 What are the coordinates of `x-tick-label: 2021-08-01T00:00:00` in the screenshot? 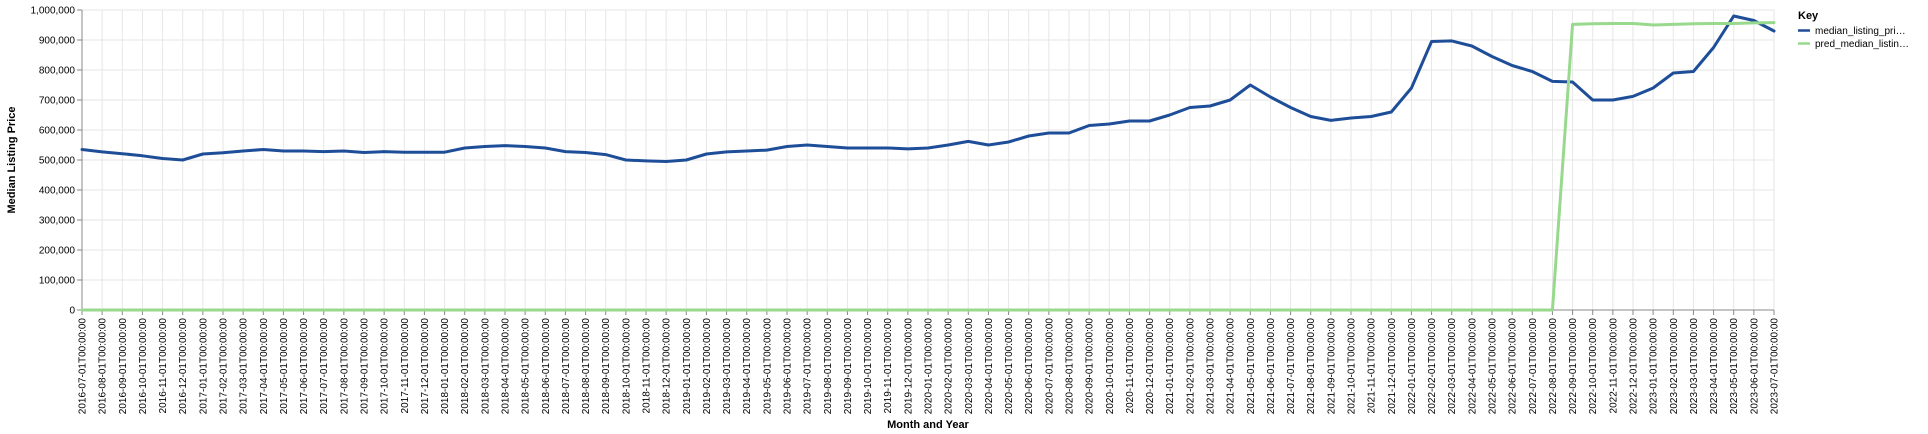 It's located at (1311, 366).